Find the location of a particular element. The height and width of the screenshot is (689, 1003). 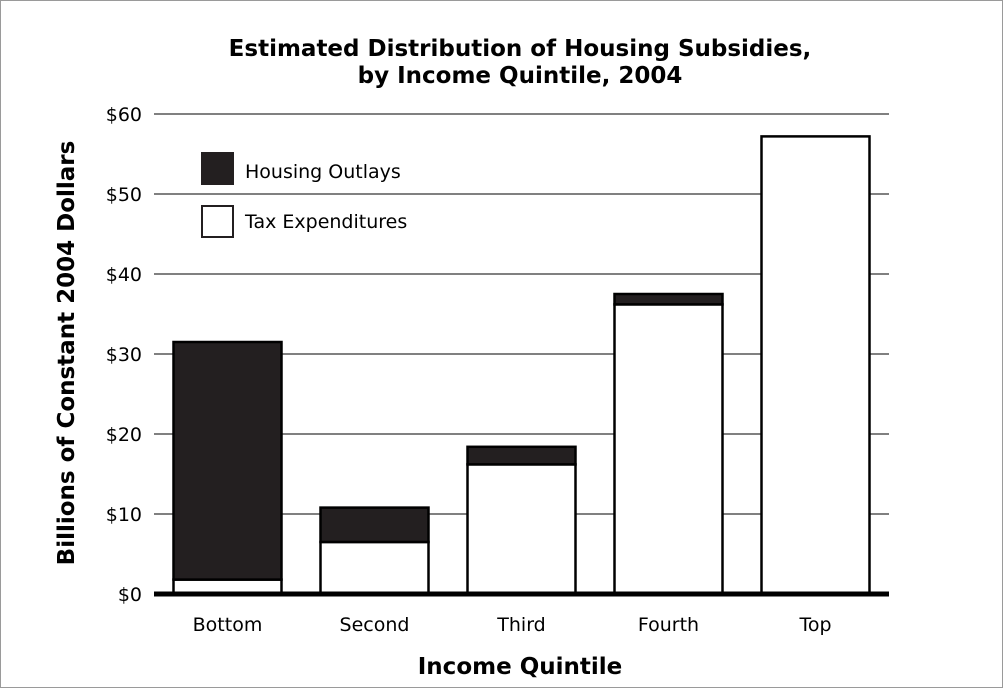

y-axis-ticks: $0 $10 $20 $30 $40 $50 $60 is located at coordinates (124, 355).